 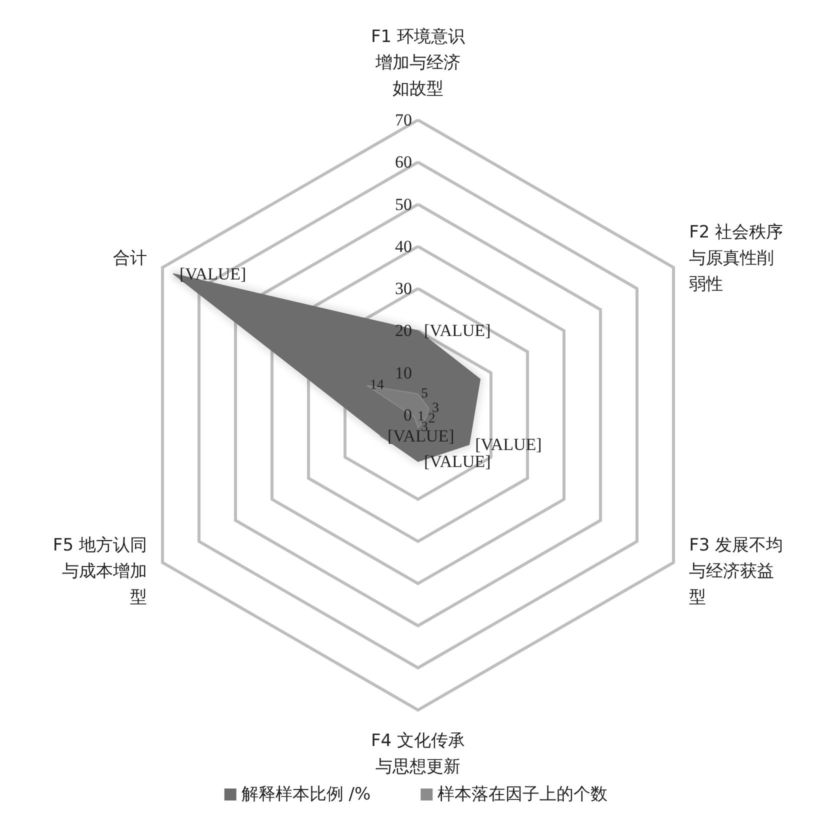 I want to click on spoke-label: F5 地方认同与成本增加型, so click(x=99, y=572).